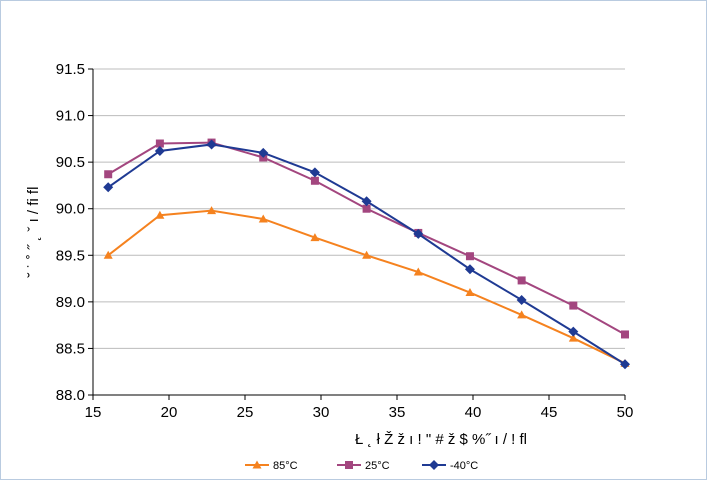  Describe the element at coordinates (377, 466) in the screenshot. I see `legend-label: 25°C` at that location.